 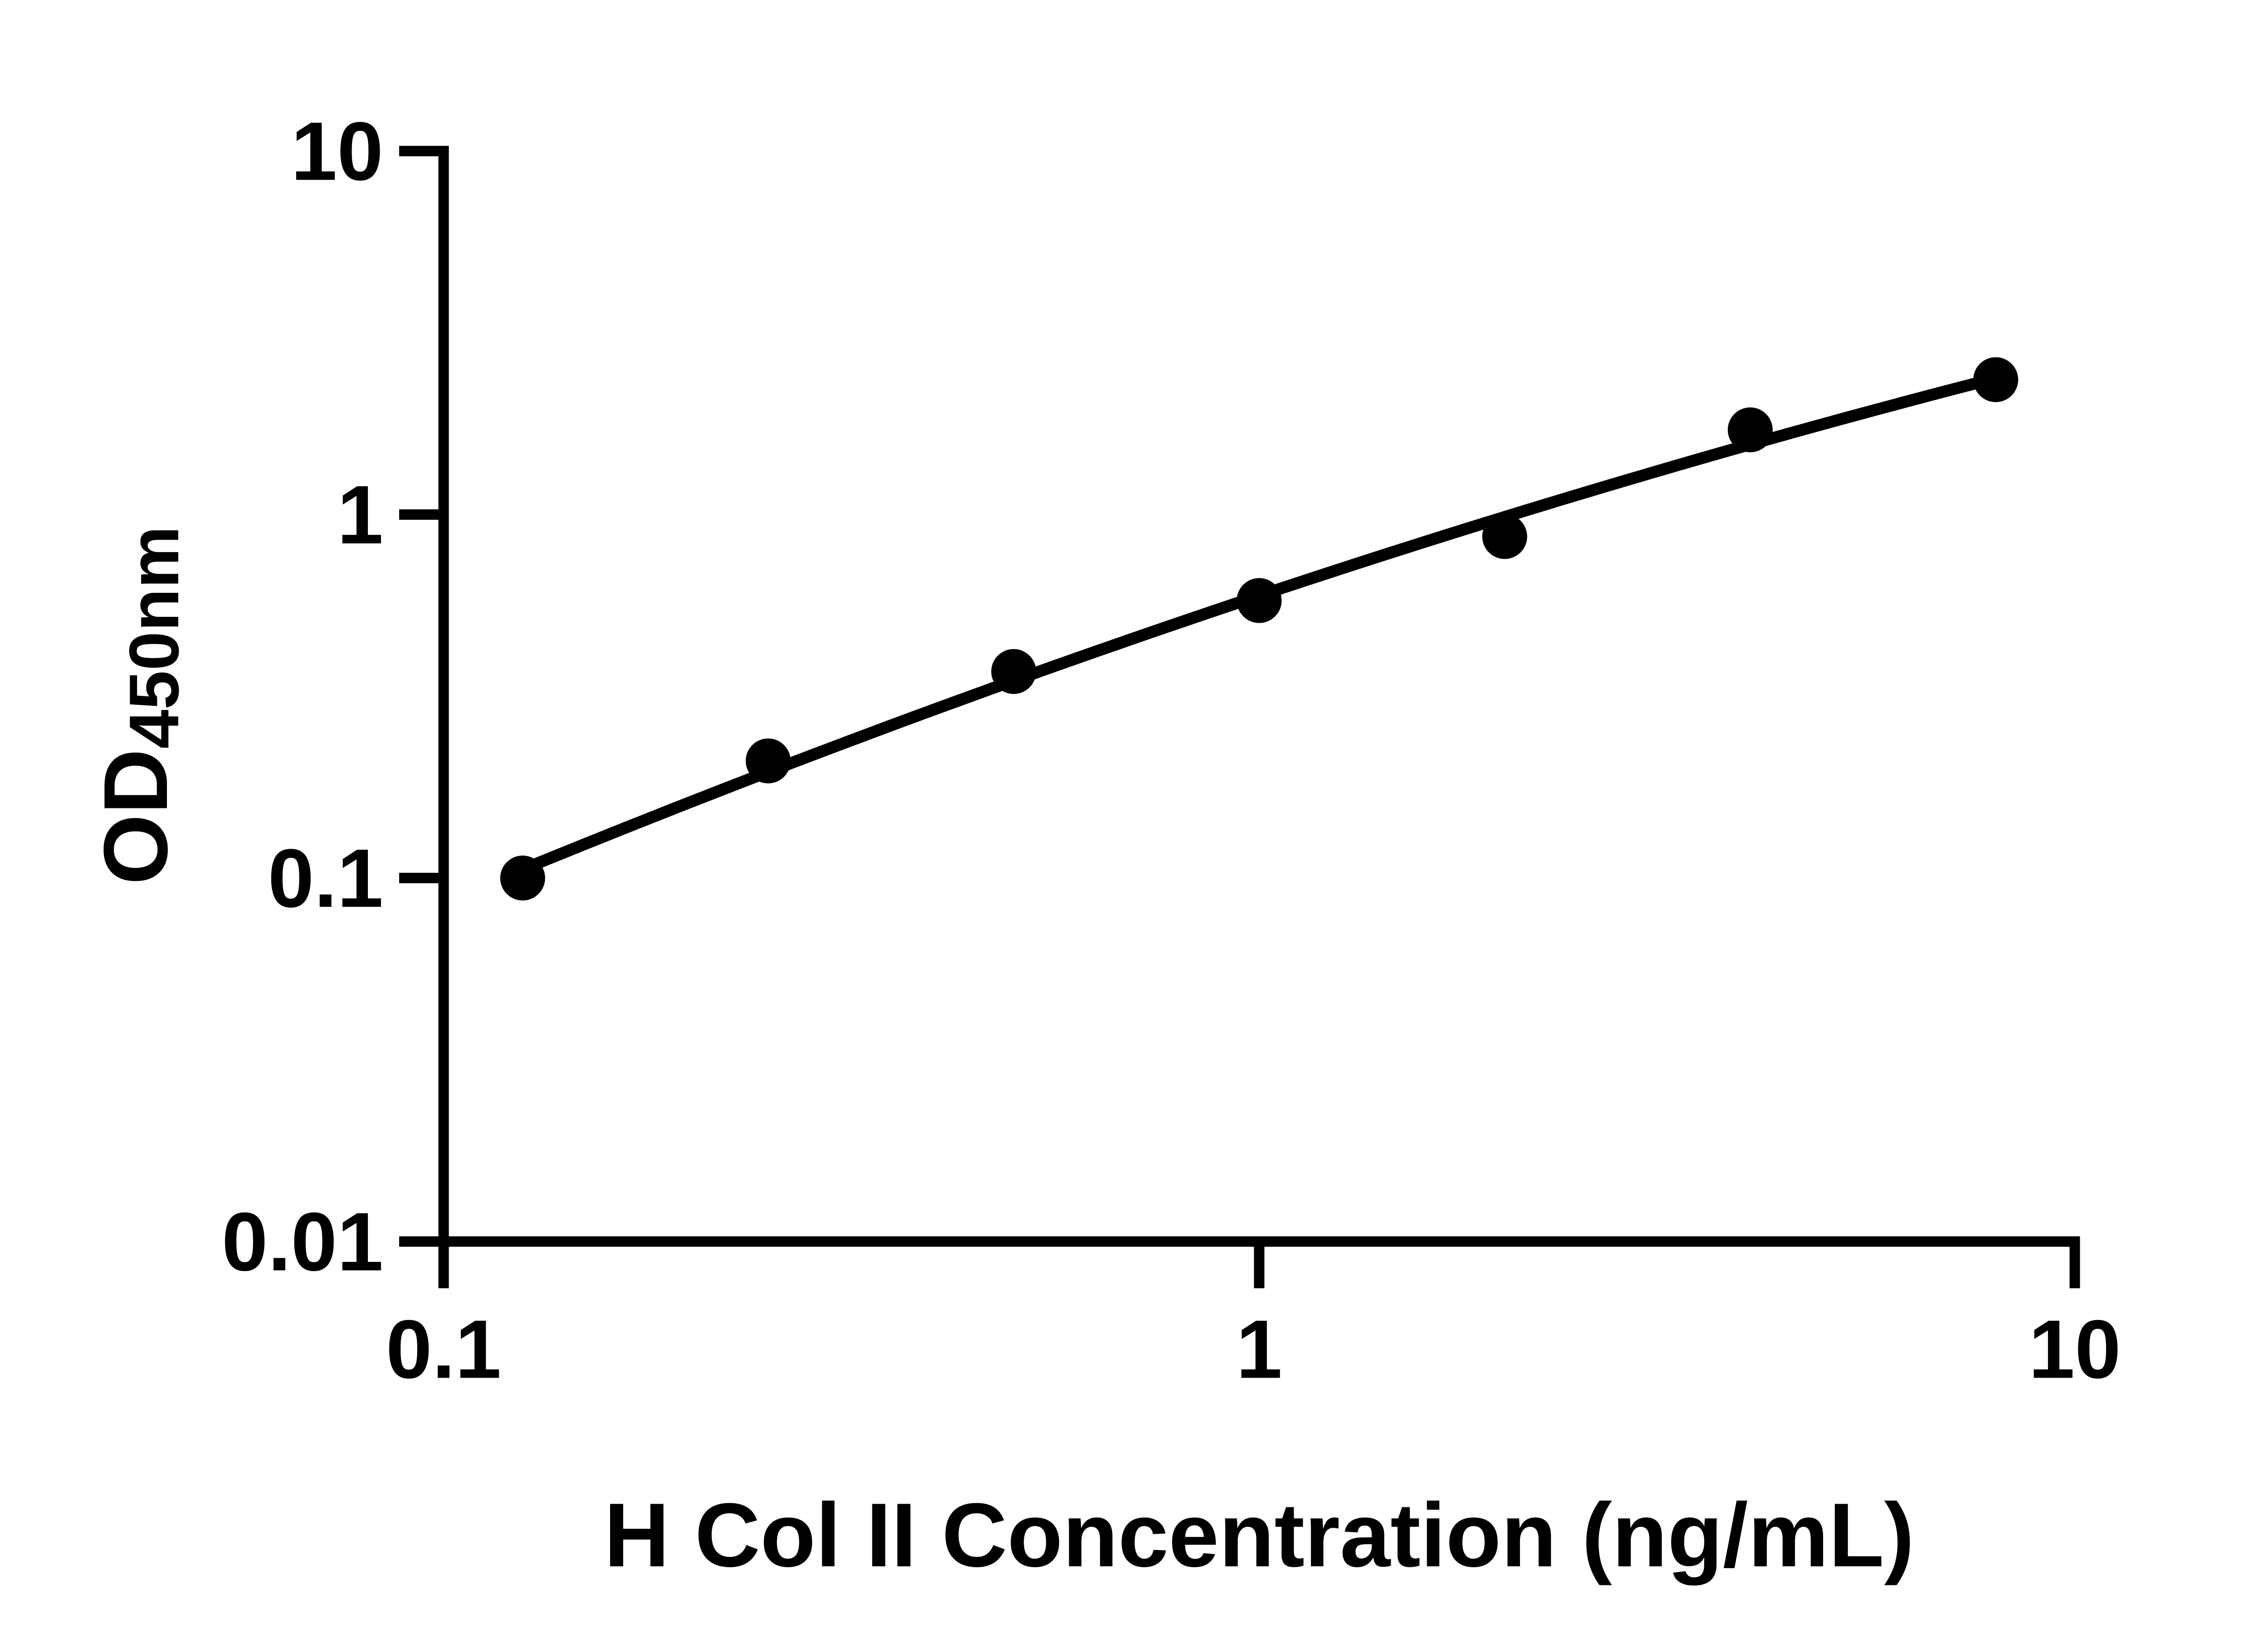 I want to click on y-tick-label: 0.01, so click(x=303, y=1241).